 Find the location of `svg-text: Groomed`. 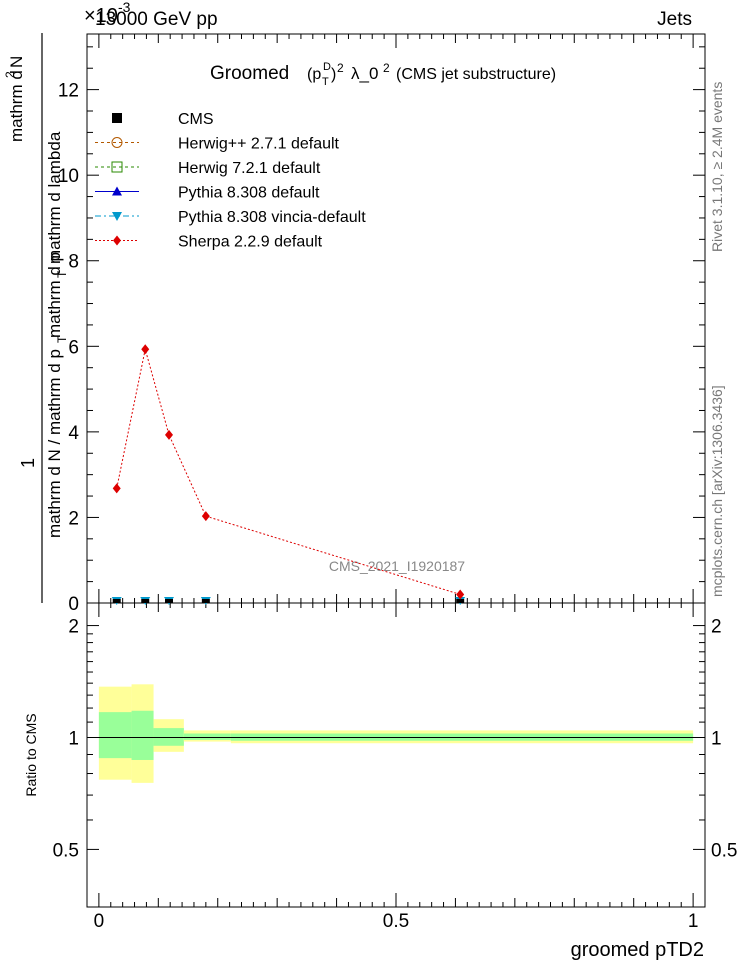

svg-text: Groomed is located at coordinates (249, 73).